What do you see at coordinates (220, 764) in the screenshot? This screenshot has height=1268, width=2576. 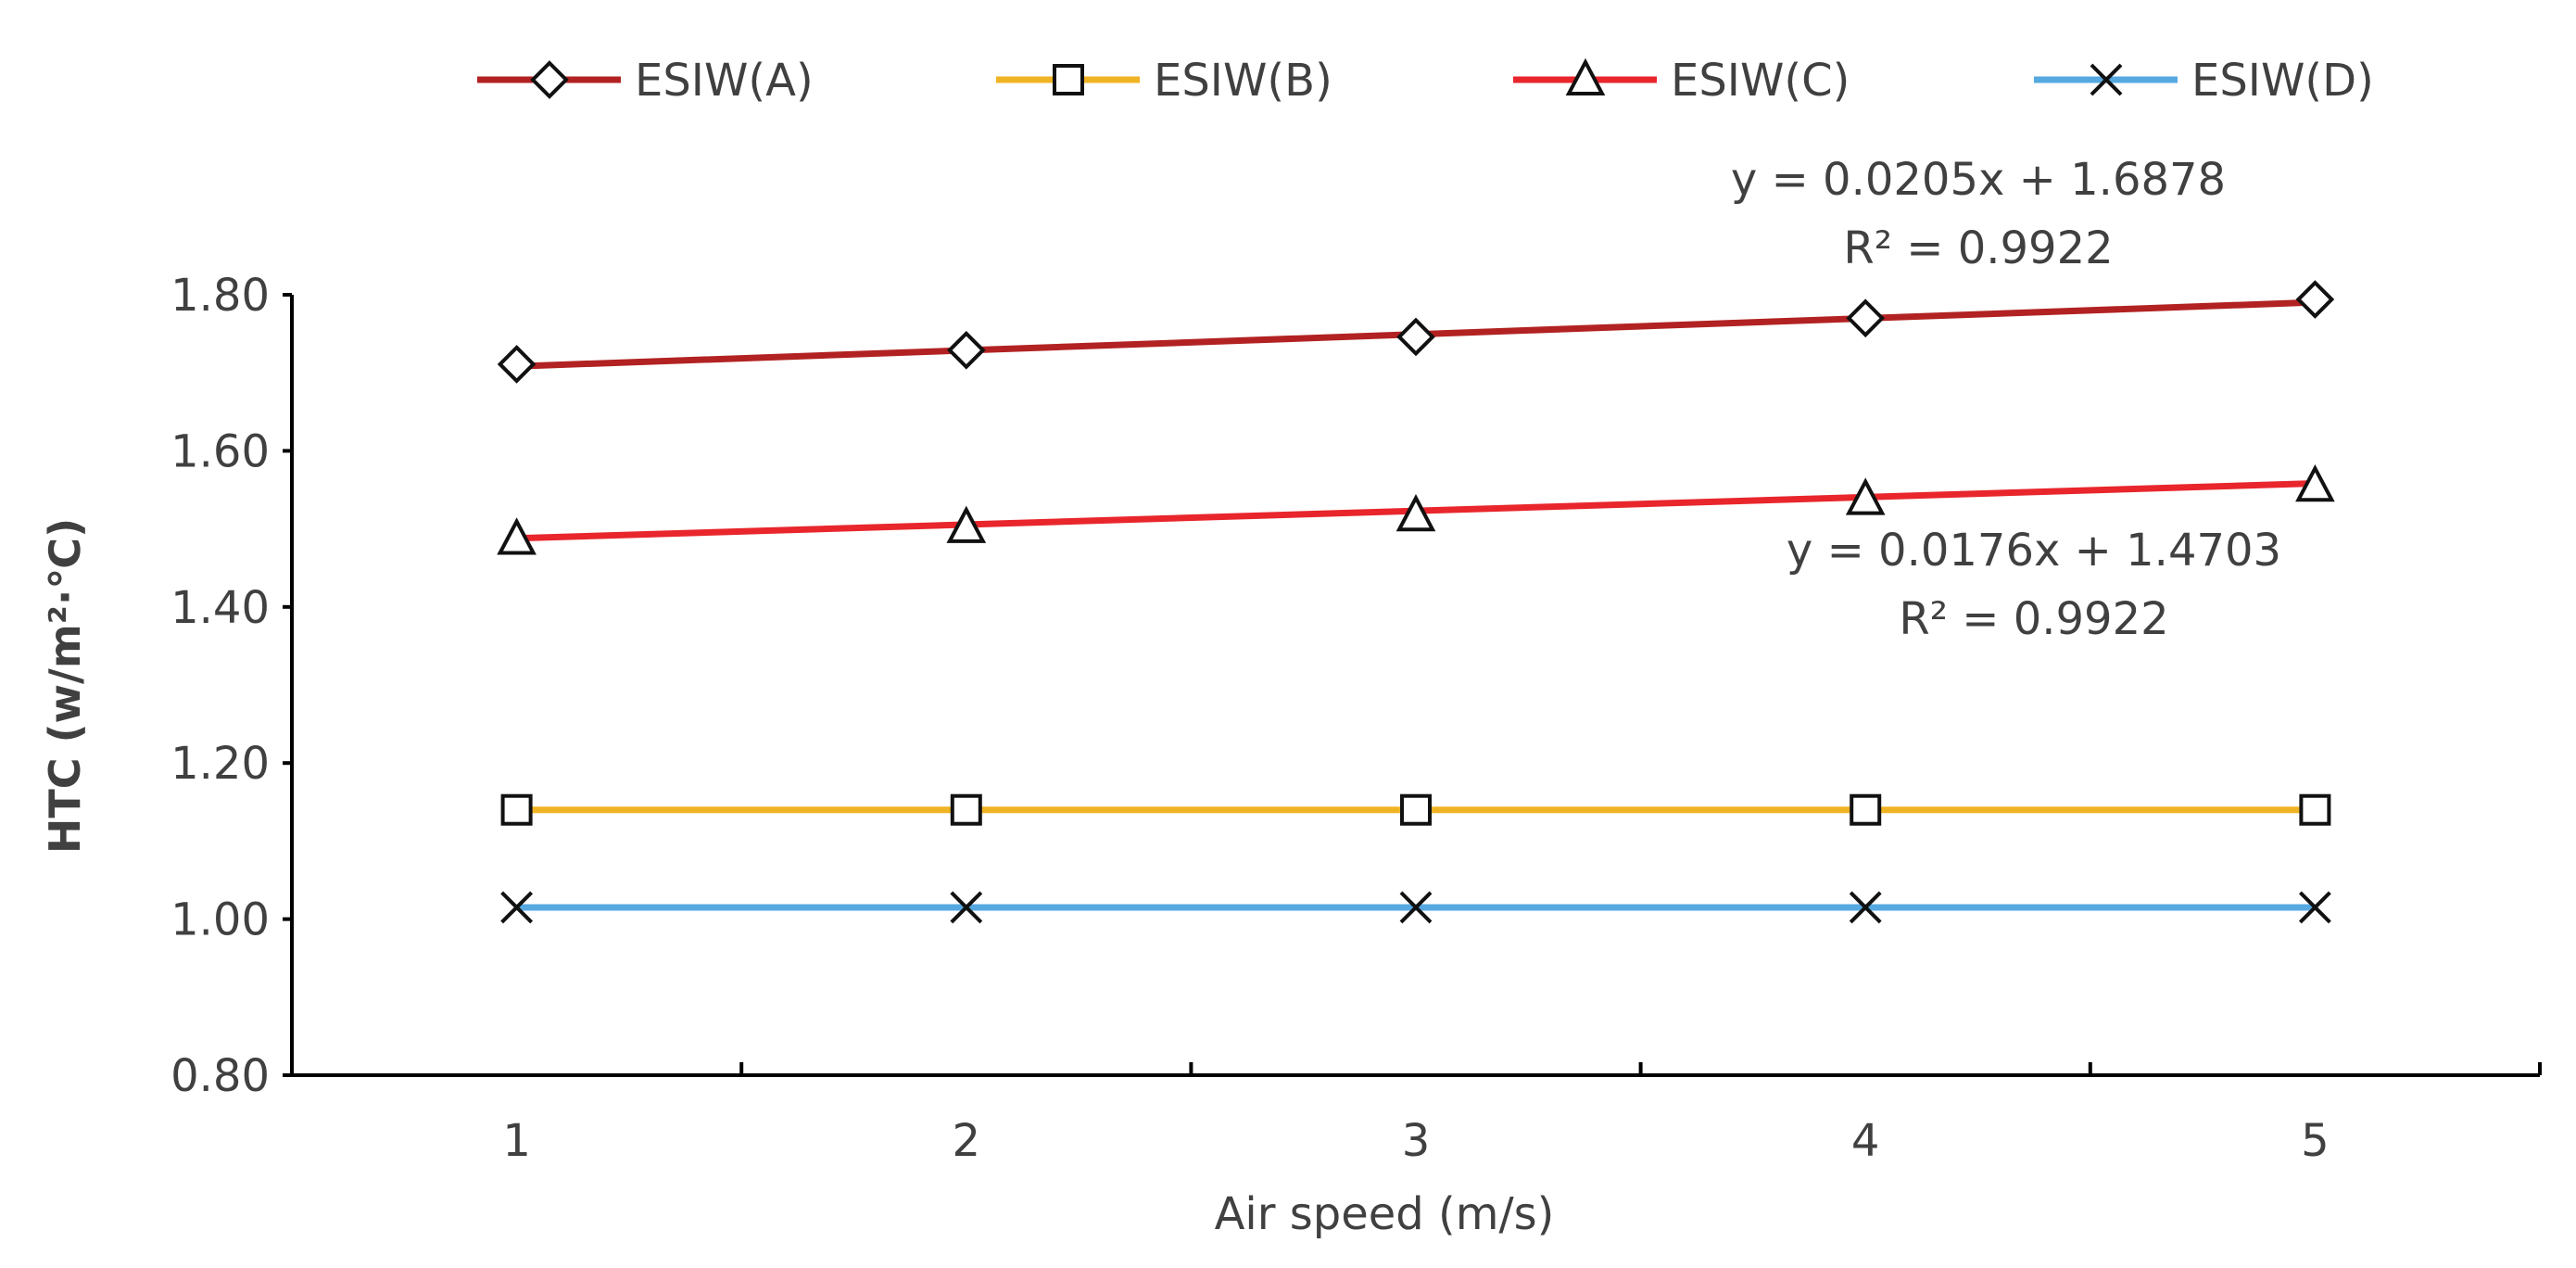 I see `y-tick-label: 1.20` at bounding box center [220, 764].